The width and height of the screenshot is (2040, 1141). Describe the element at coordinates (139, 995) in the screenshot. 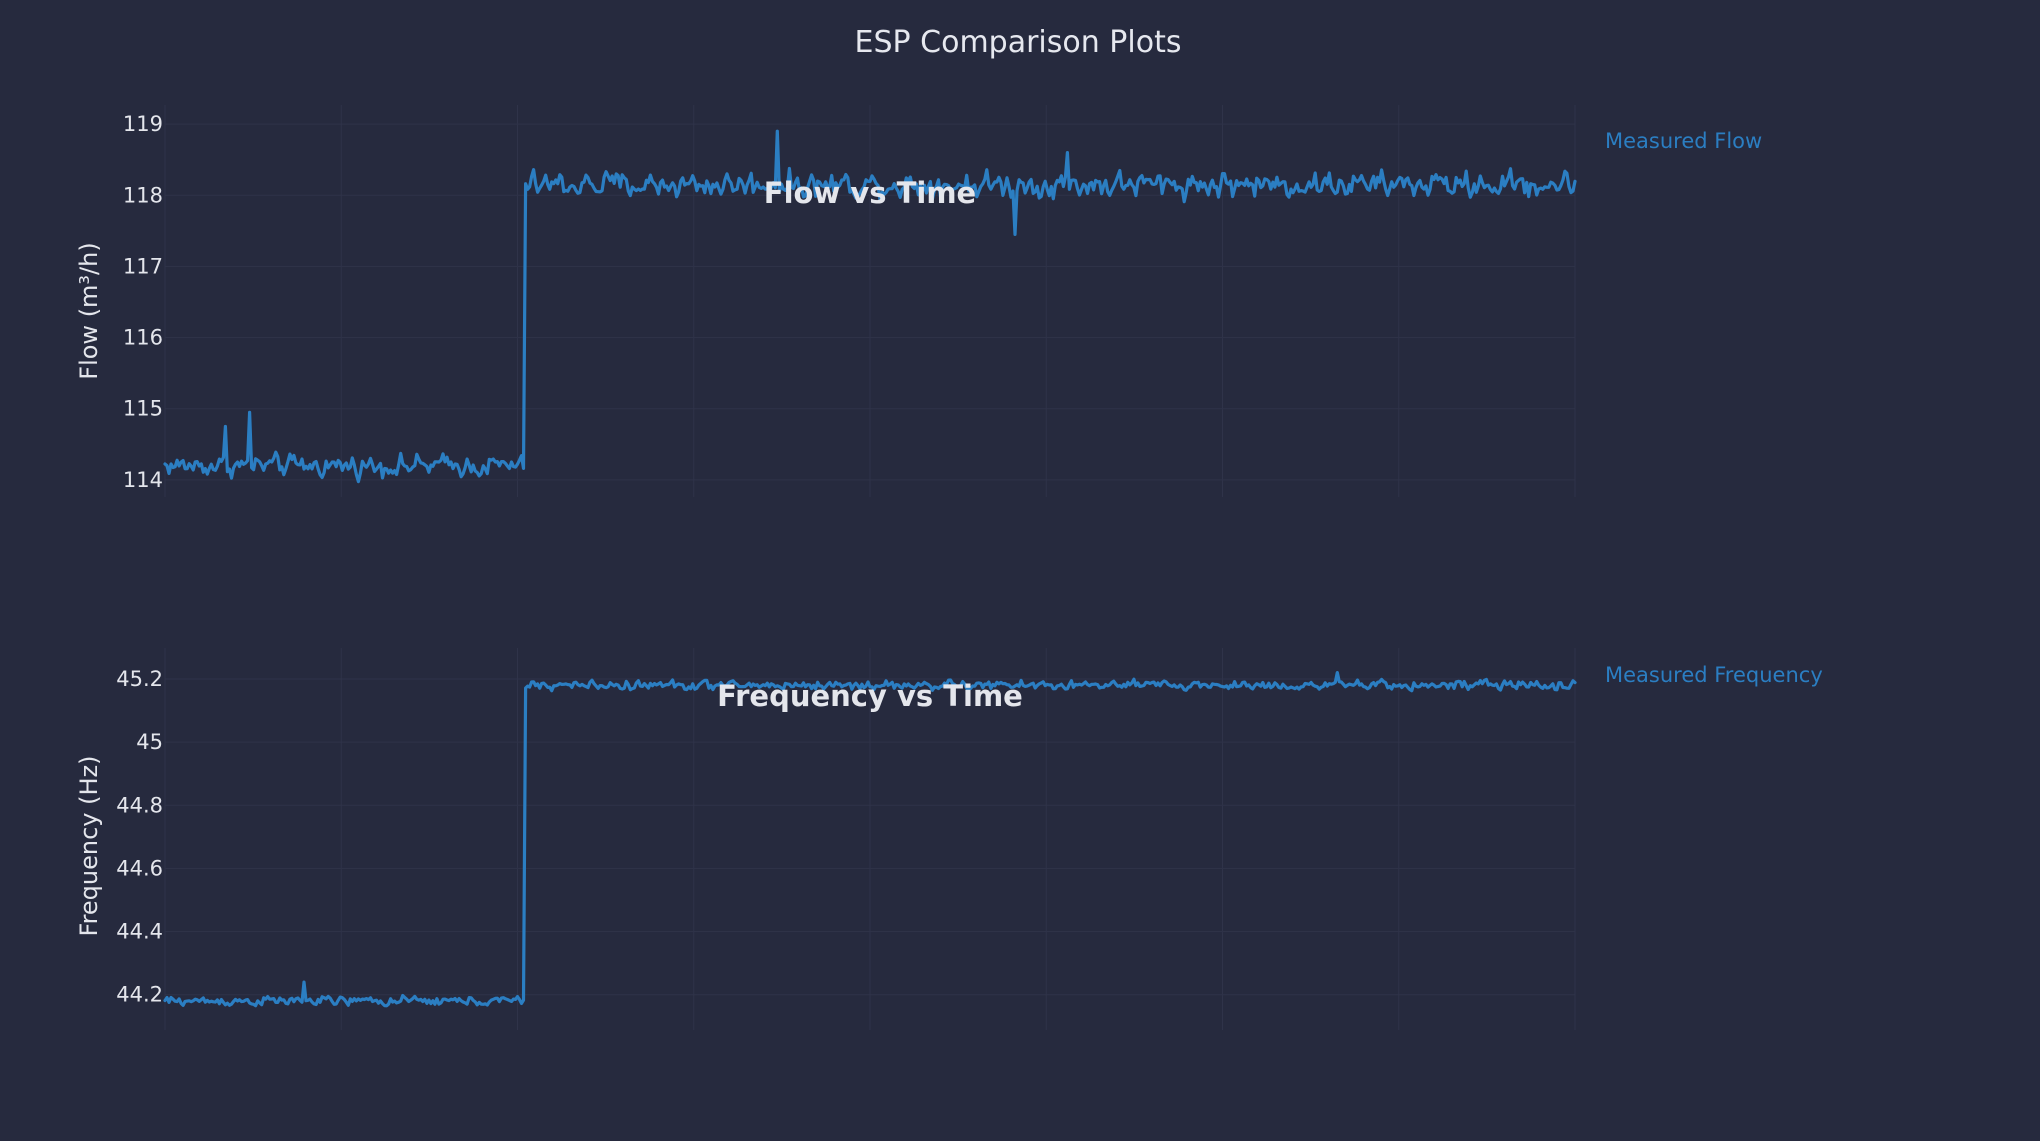

I see `y-tick-label: 44.2` at that location.